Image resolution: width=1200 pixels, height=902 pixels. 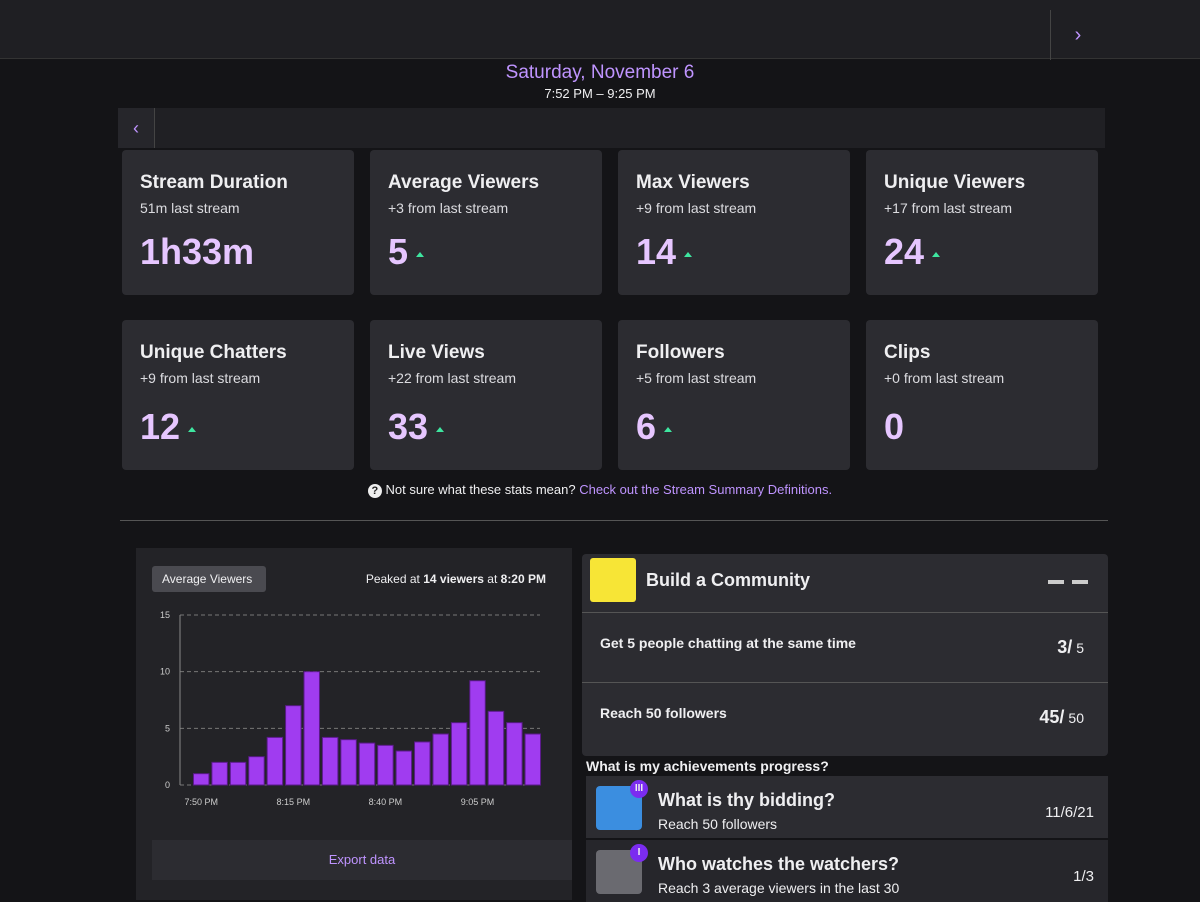 What do you see at coordinates (779, 864) in the screenshot?
I see `achievement-title: Who watches the watchers?` at bounding box center [779, 864].